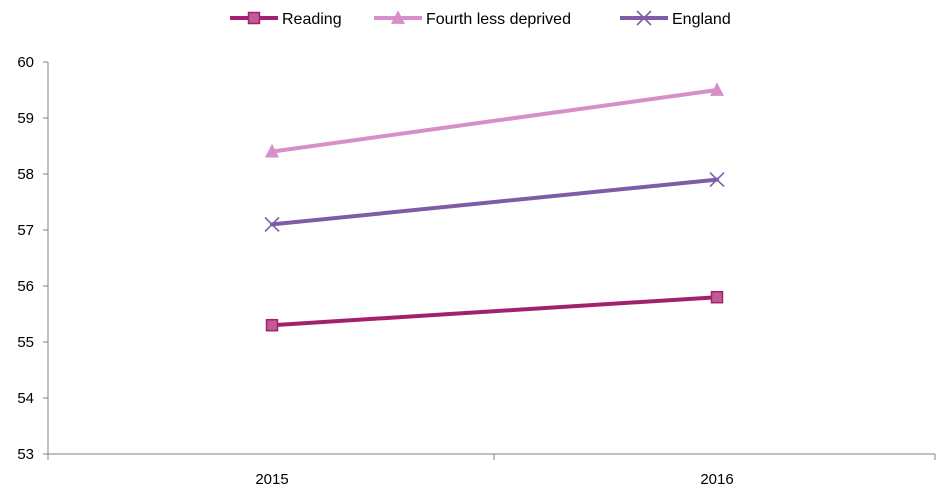 The width and height of the screenshot is (937, 493). I want to click on legend-label-england: England, so click(701, 19).